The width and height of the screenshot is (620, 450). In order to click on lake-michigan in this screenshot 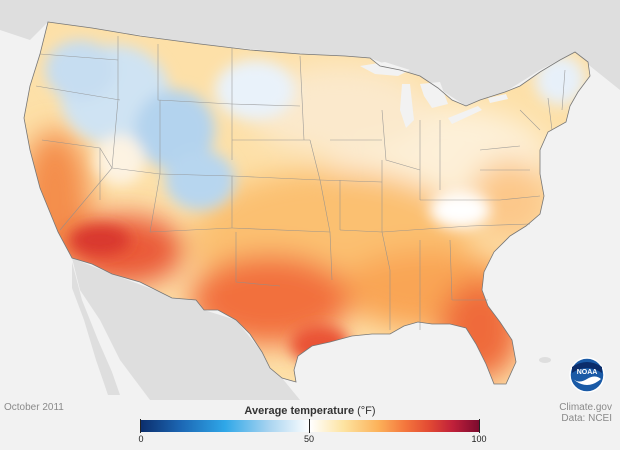, I will do `click(407, 106)`.